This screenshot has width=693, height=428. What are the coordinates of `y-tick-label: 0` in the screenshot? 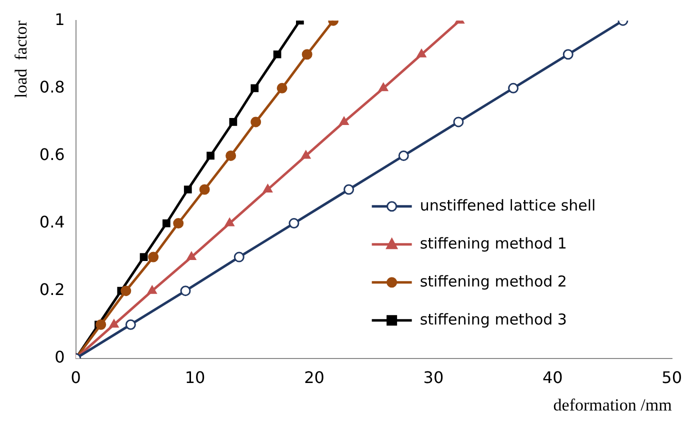 It's located at (59, 357).